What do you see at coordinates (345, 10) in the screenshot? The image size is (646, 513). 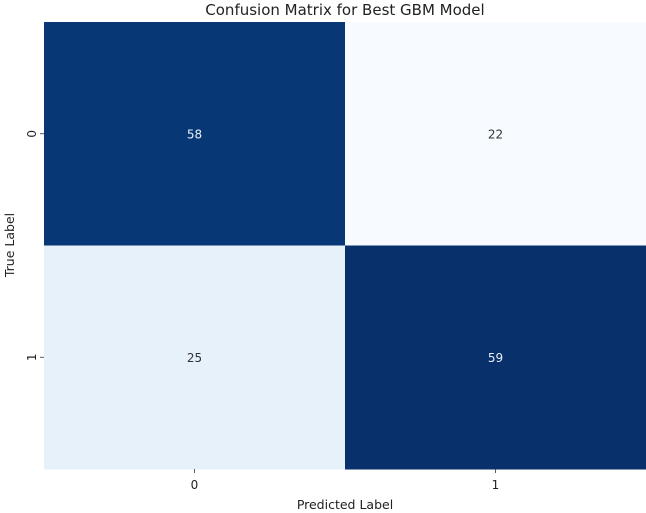 I see `chart-title: Confusion Matrix for Best GBM Model` at bounding box center [345, 10].